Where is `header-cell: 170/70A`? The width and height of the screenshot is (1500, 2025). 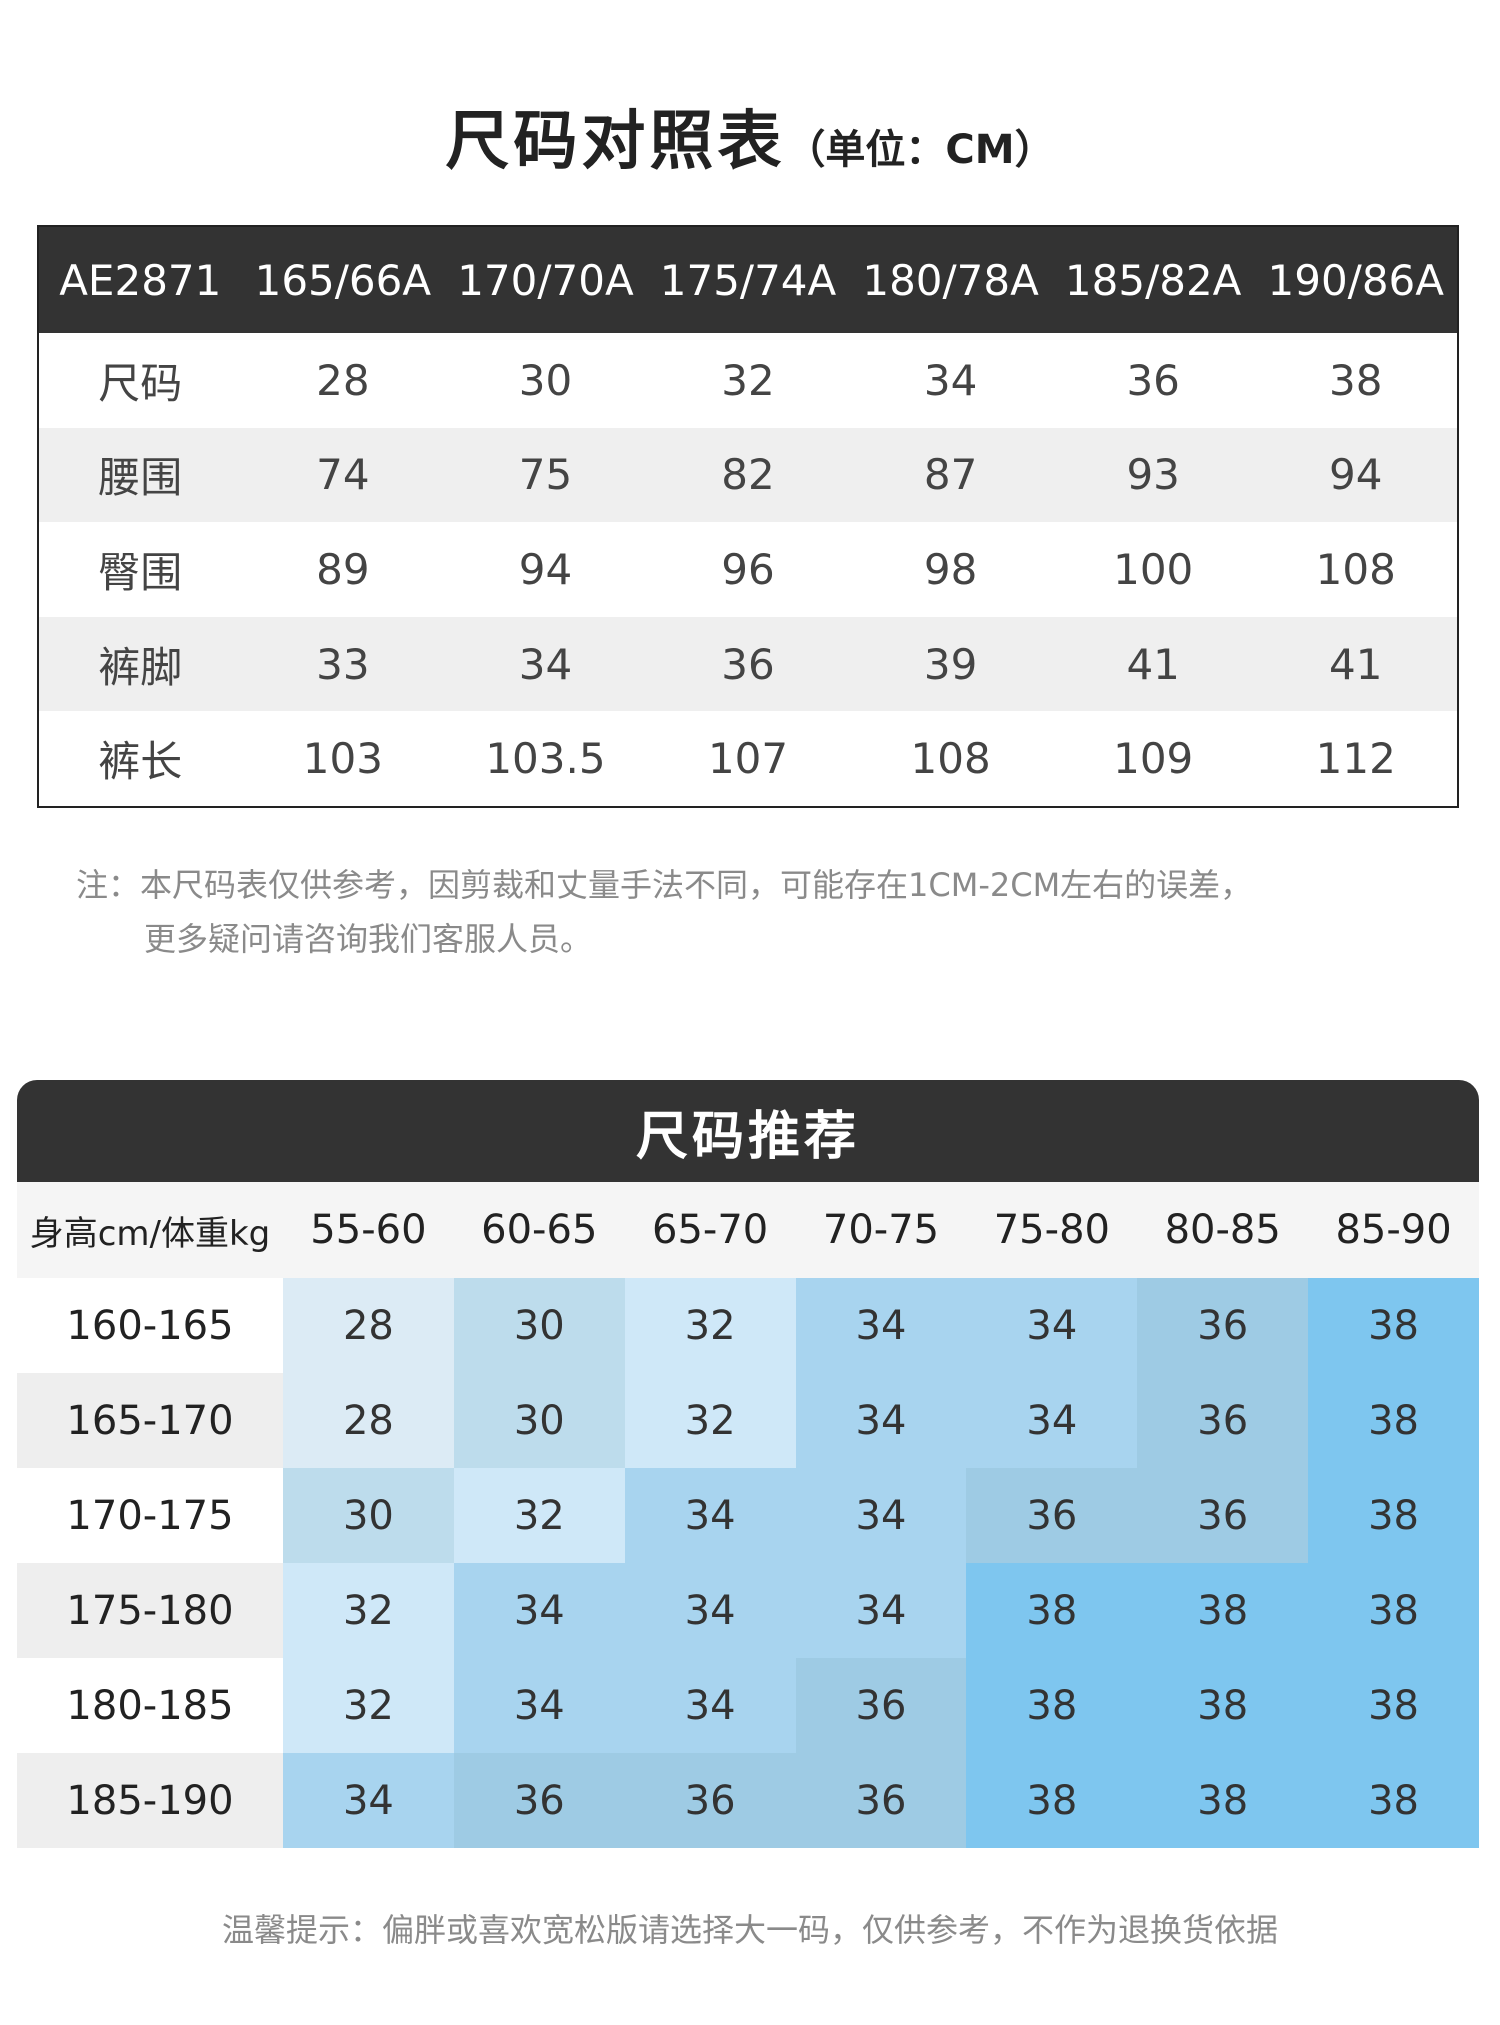
header-cell: 170/70A is located at coordinates (545, 280).